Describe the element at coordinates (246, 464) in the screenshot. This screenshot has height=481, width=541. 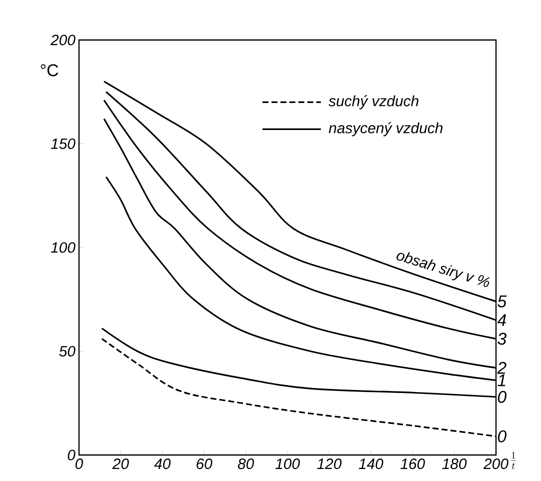
I see `x-tick-label: 80` at that location.